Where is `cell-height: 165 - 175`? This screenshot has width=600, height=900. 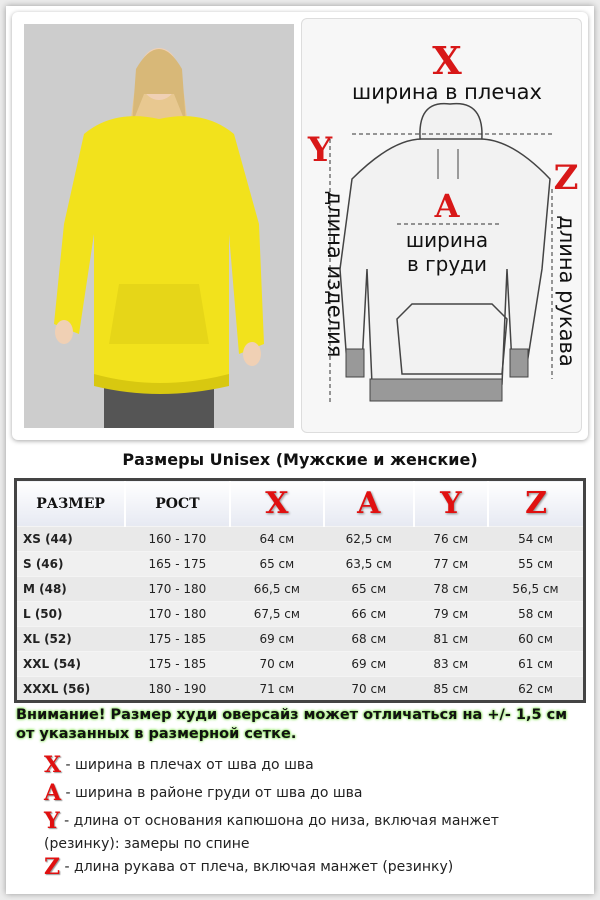
cell-height: 165 - 175 is located at coordinates (177, 564).